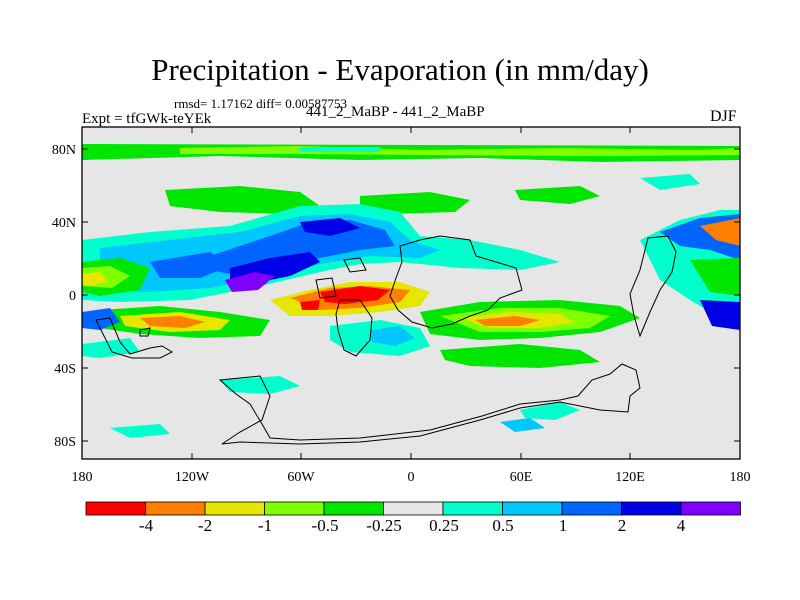 The height and width of the screenshot is (600, 800). Describe the element at coordinates (325, 525) in the screenshot. I see `colorbar-label: -0.5` at that location.